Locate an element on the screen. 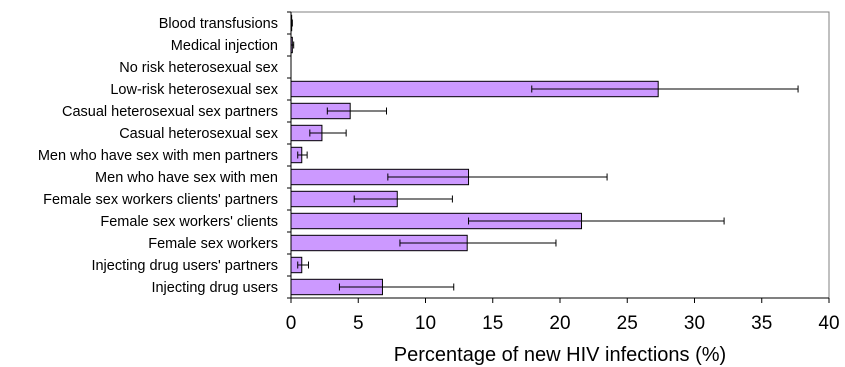 Image resolution: width=845 pixels, height=367 pixels. error-bar-men-who-have-sex-with-men is located at coordinates (497, 177).